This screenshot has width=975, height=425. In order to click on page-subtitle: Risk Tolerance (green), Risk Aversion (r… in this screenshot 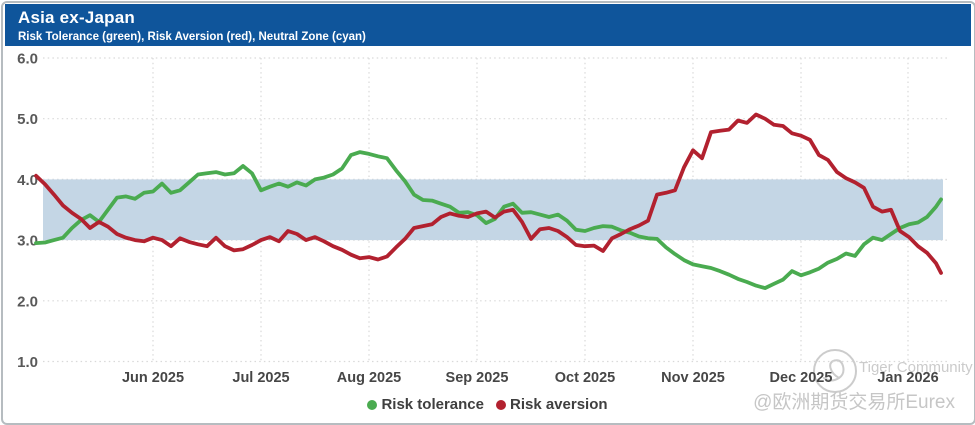, I will do `click(192, 37)`.